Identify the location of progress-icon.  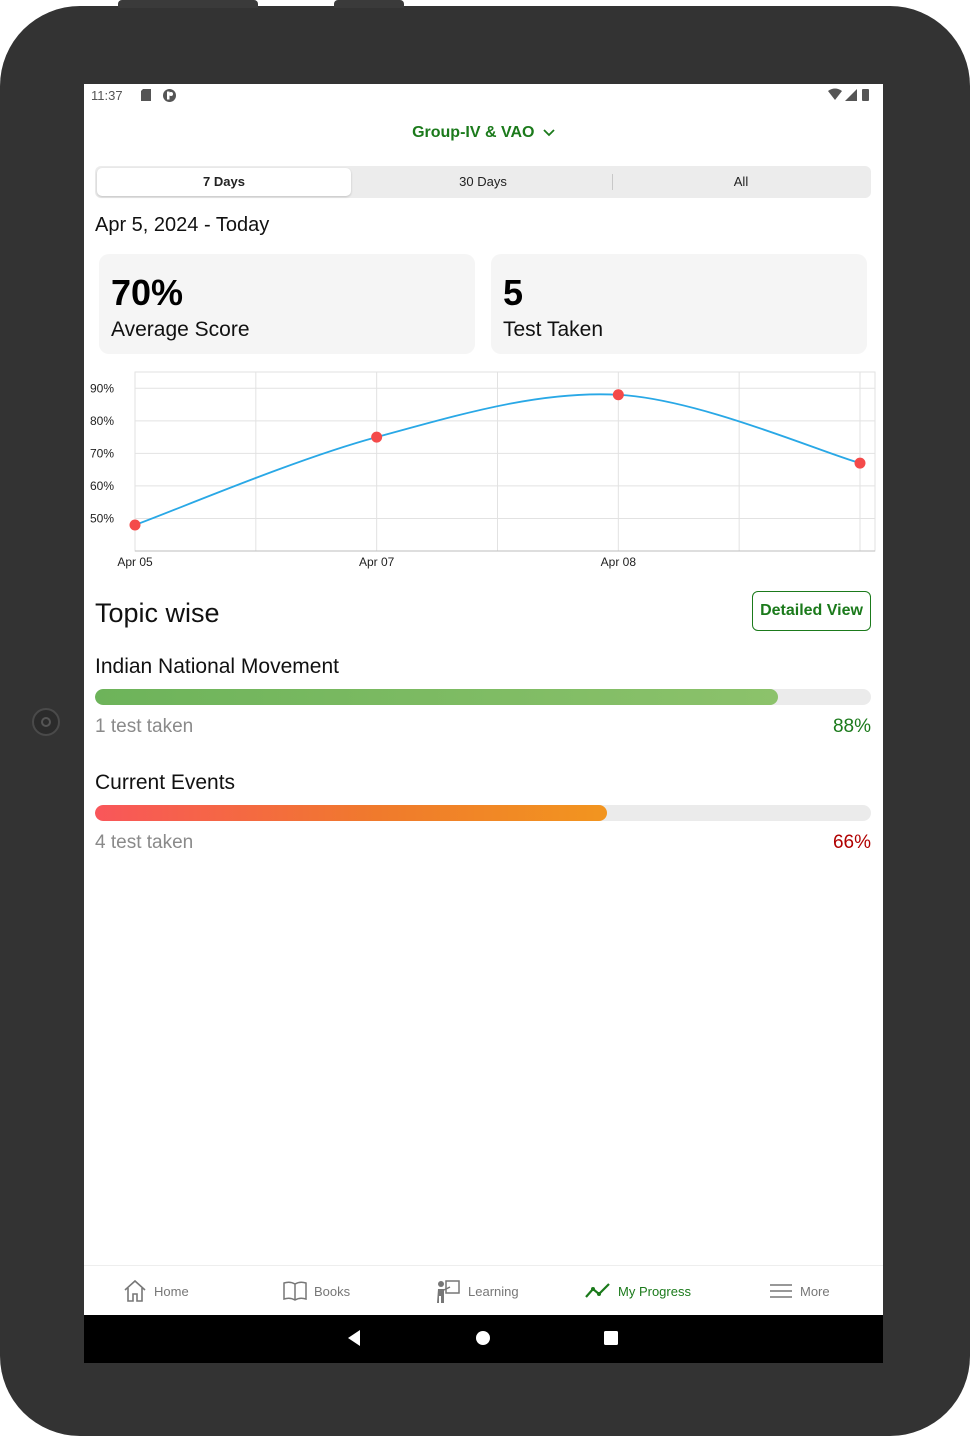
(597, 1290).